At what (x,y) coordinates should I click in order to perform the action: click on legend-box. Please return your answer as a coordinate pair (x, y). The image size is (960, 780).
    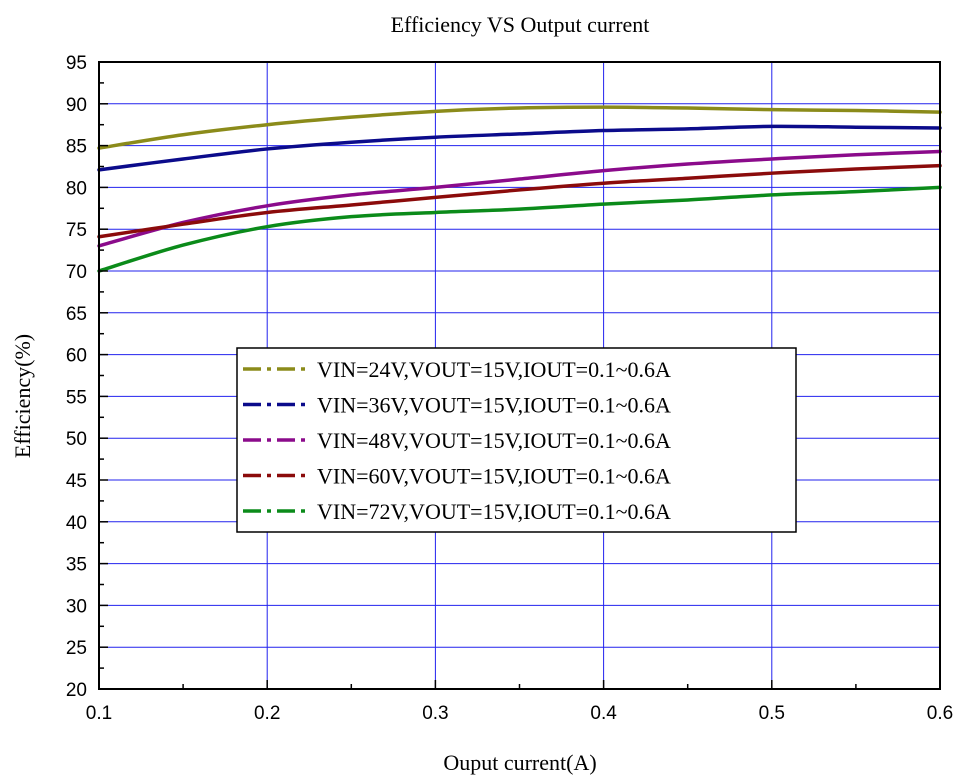
    Looking at the image, I should click on (516, 440).